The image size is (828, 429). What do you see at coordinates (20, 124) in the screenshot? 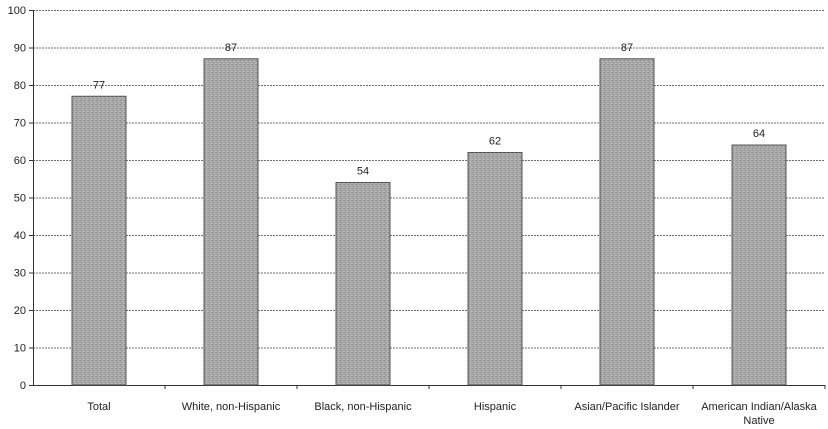
I see `y-tick-label: 70` at bounding box center [20, 124].